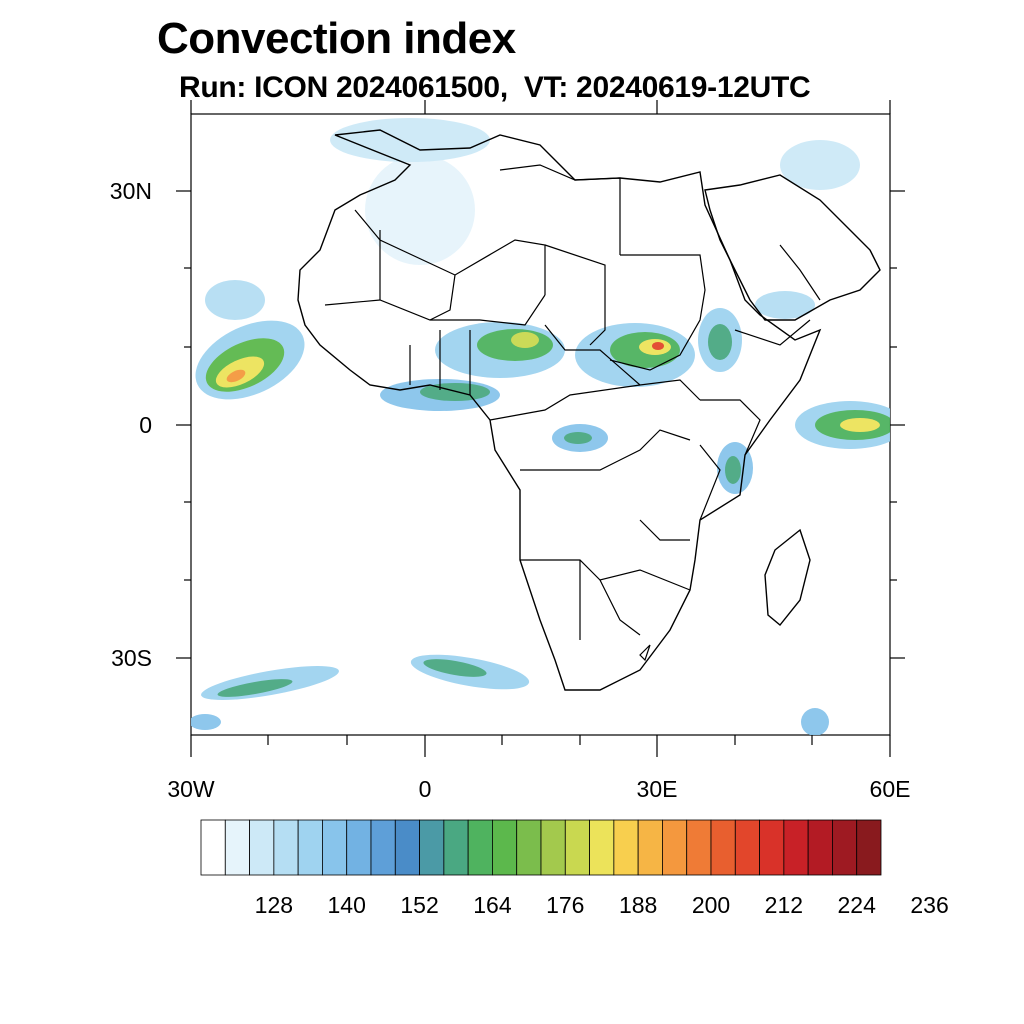 The height and width of the screenshot is (1024, 1024). I want to click on convection-core-ethiopia, so click(720, 342).